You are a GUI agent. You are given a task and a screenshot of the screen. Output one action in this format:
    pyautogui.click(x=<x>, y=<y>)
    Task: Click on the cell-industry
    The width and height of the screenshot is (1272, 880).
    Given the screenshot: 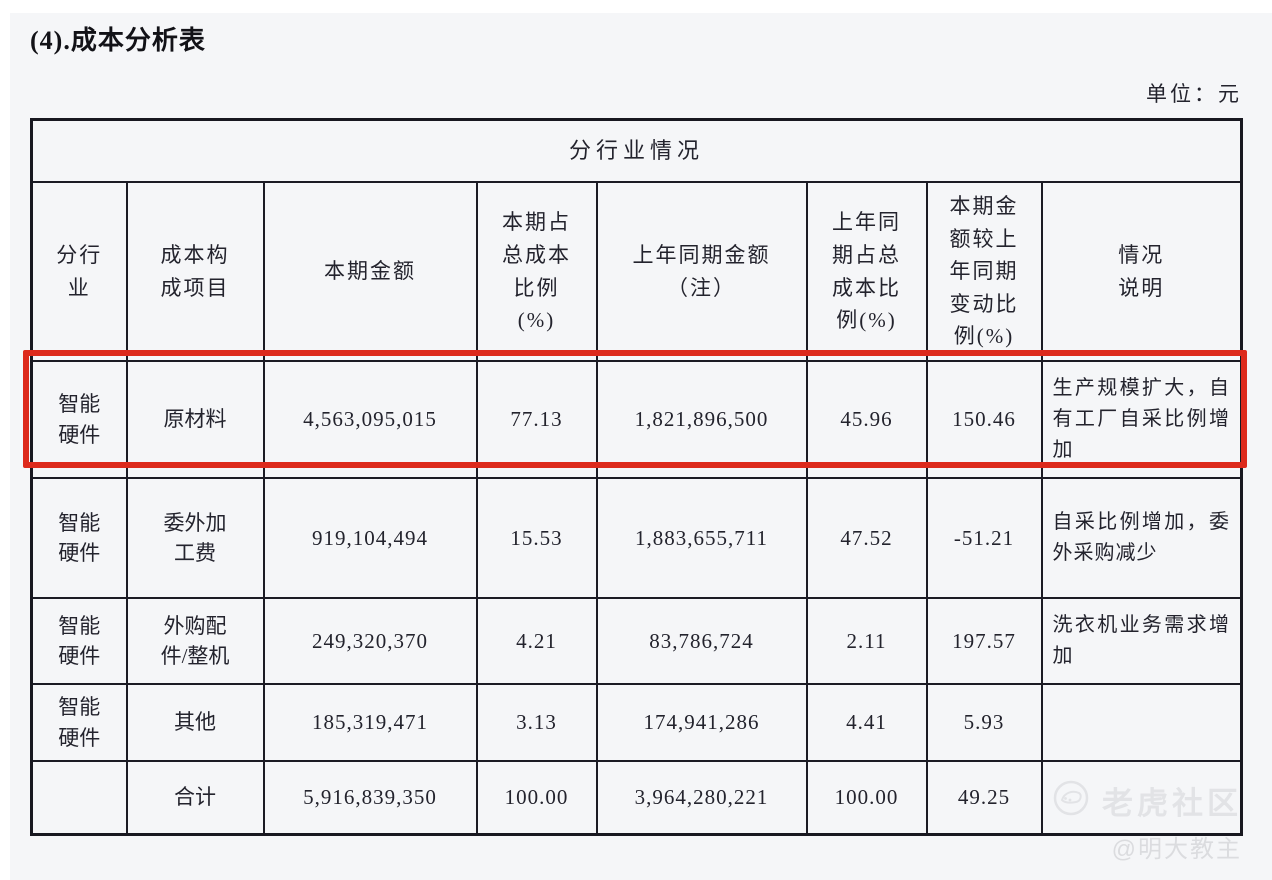 What is the action you would take?
    pyautogui.click(x=79, y=798)
    